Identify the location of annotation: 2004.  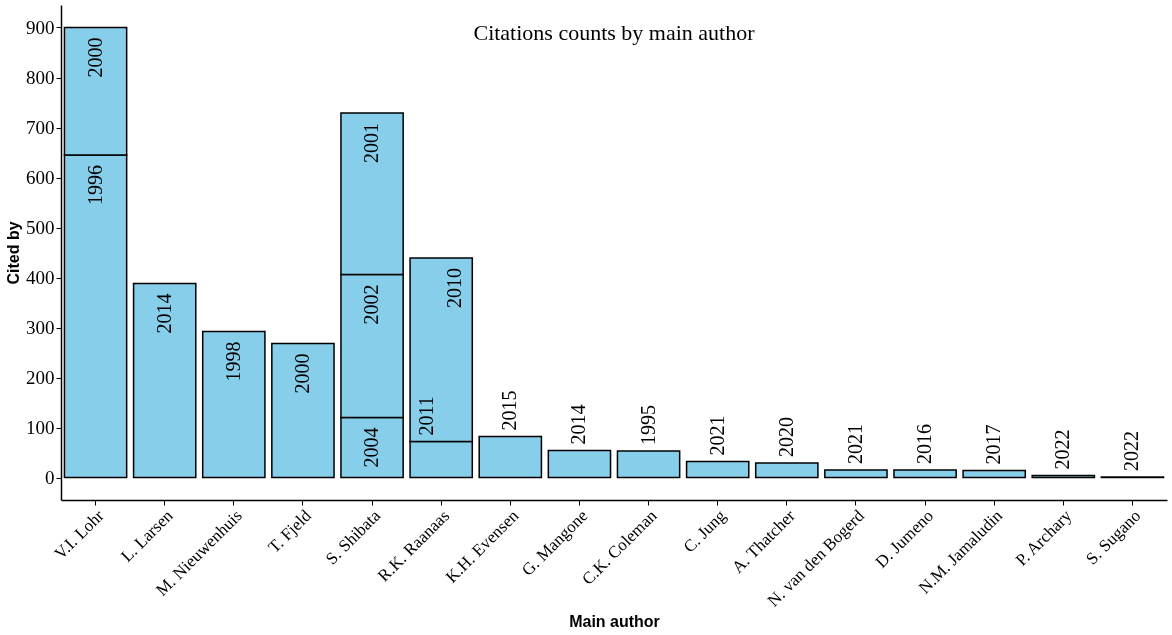
(371, 447).